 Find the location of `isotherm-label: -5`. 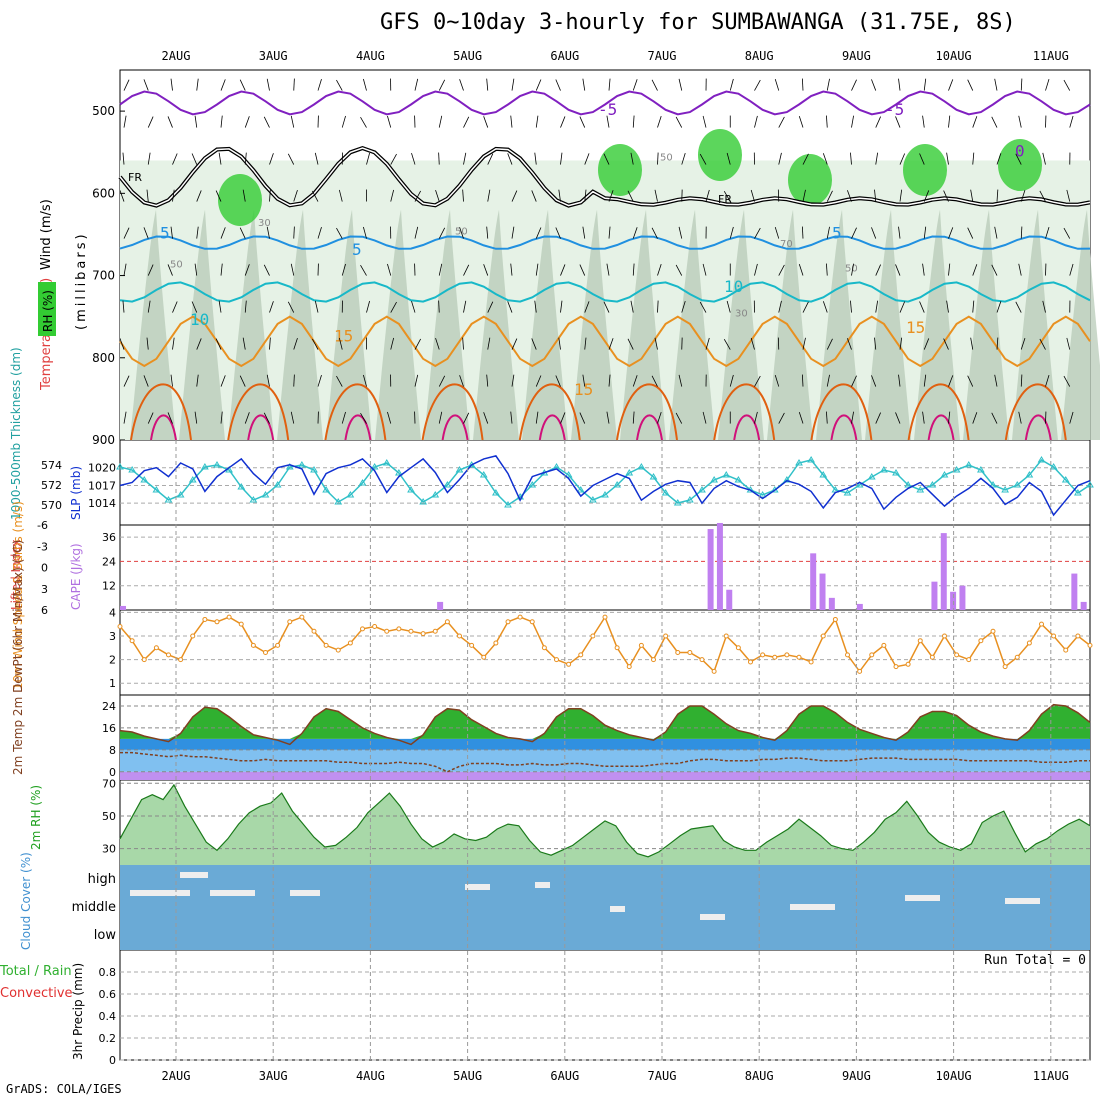

isotherm-label: -5 is located at coordinates (607, 109).